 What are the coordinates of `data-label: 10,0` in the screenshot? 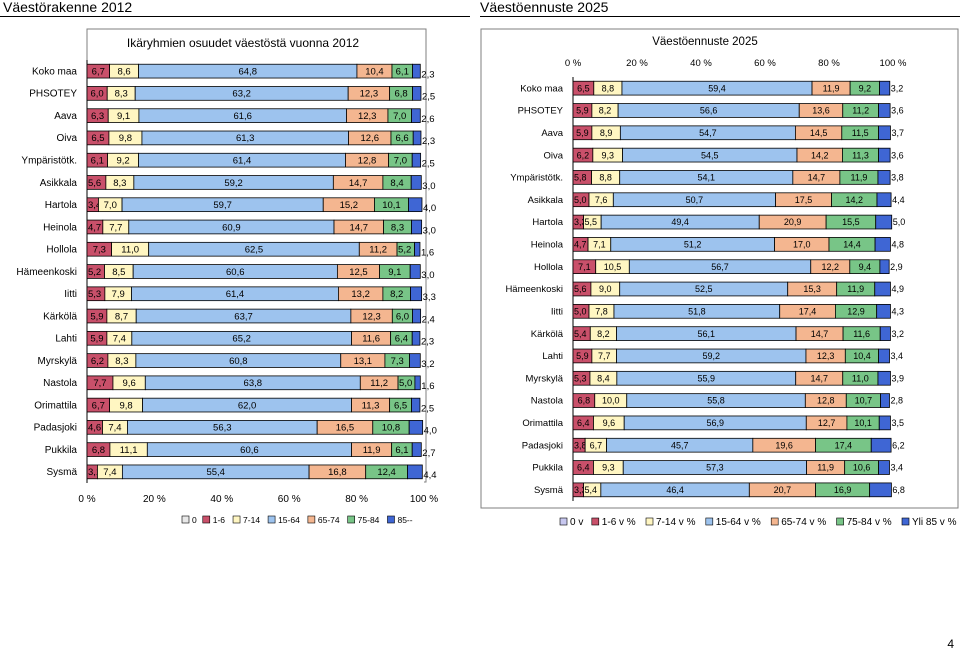 It's located at (611, 401).